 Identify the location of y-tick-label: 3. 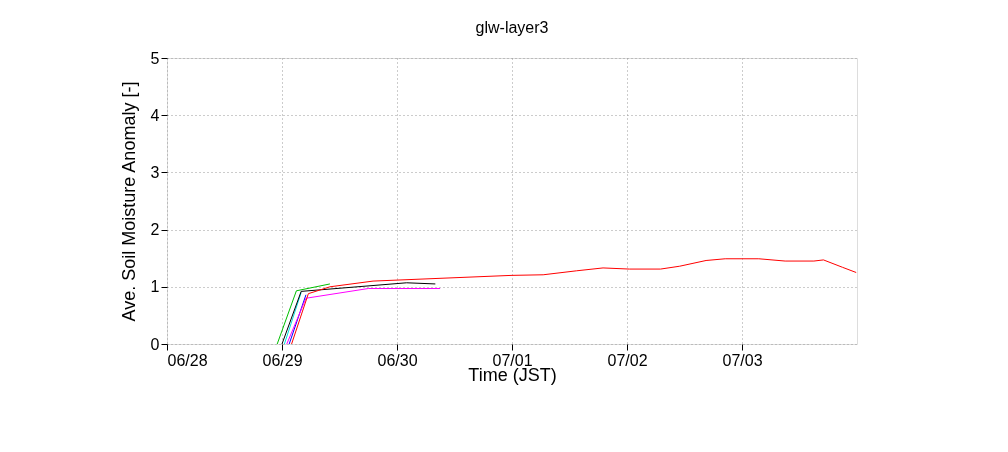
(155, 172).